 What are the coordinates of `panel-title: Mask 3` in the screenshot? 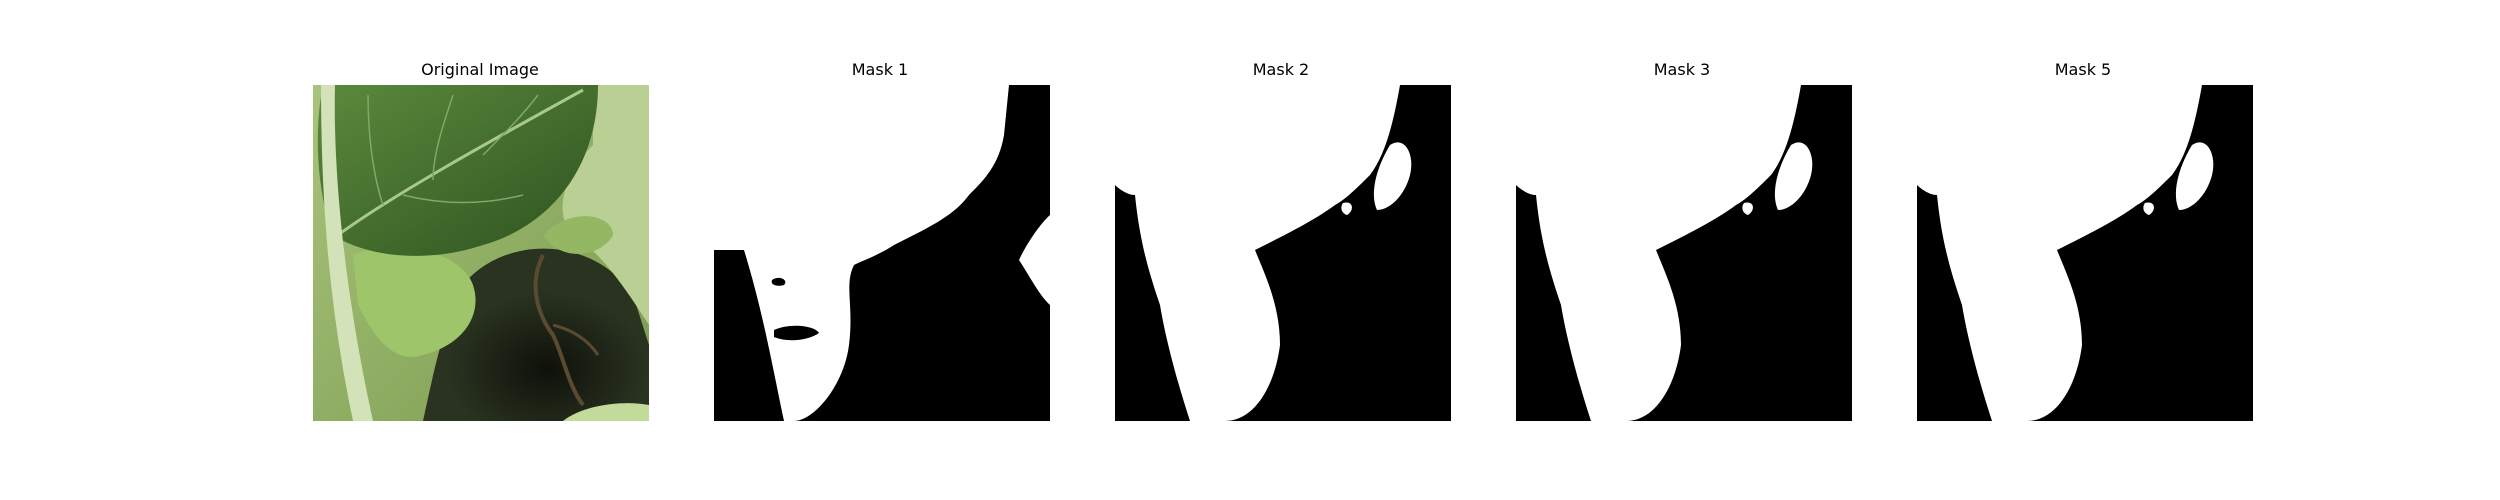 It's located at (1682, 69).